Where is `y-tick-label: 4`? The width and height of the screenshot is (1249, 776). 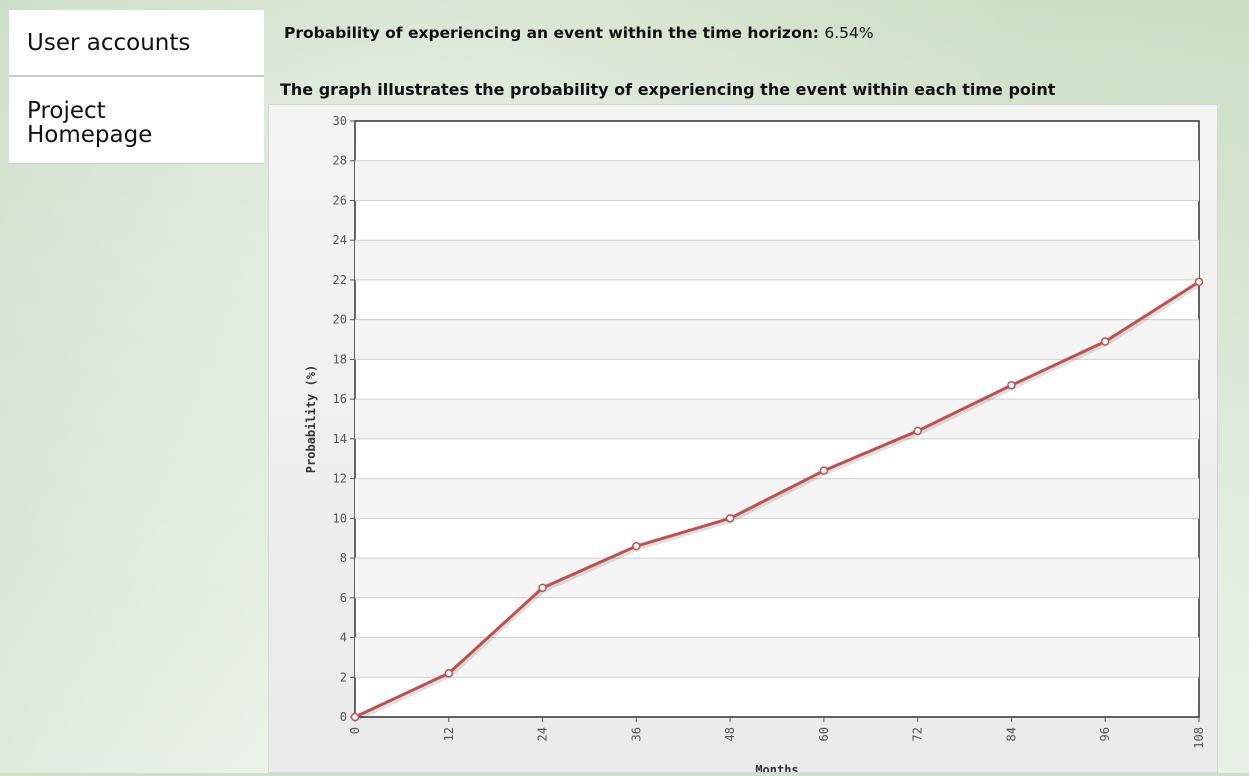 y-tick-label: 4 is located at coordinates (343, 638).